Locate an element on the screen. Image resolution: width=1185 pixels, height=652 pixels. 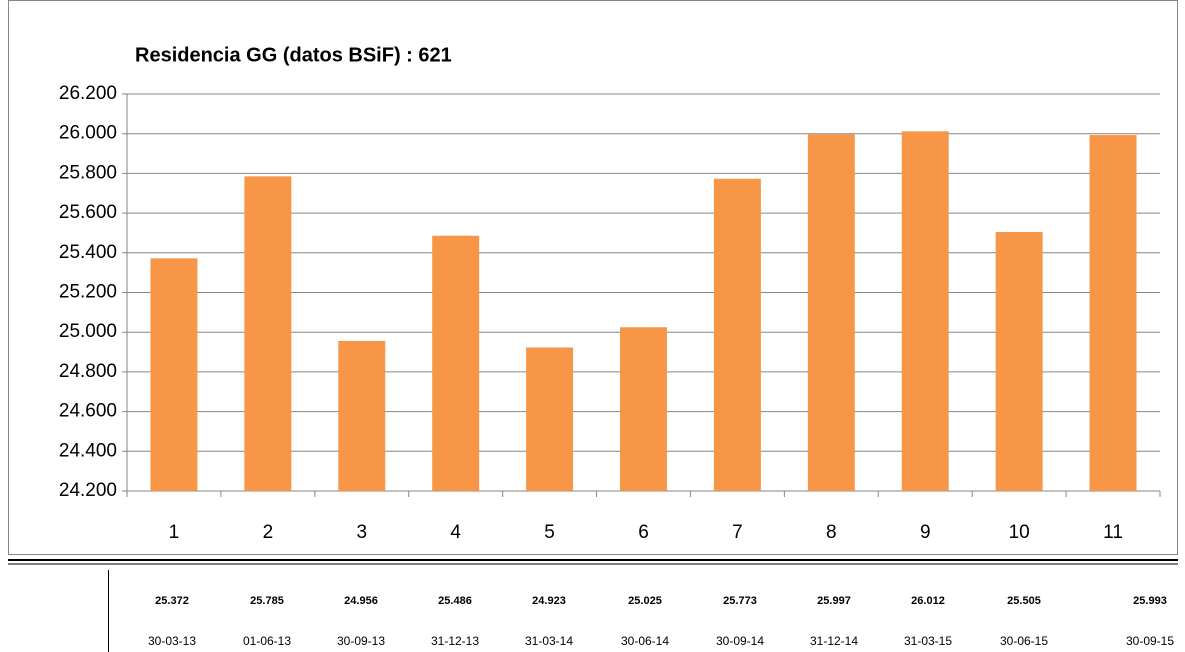
table-value: 25.372 is located at coordinates (172, 601).